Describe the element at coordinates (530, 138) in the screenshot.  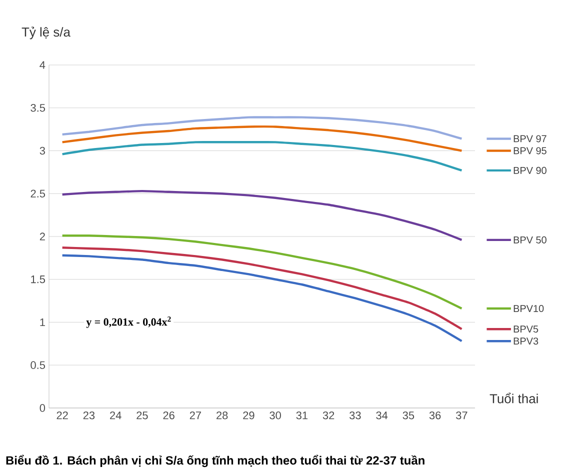
I see `legend-label: BPV 97` at that location.